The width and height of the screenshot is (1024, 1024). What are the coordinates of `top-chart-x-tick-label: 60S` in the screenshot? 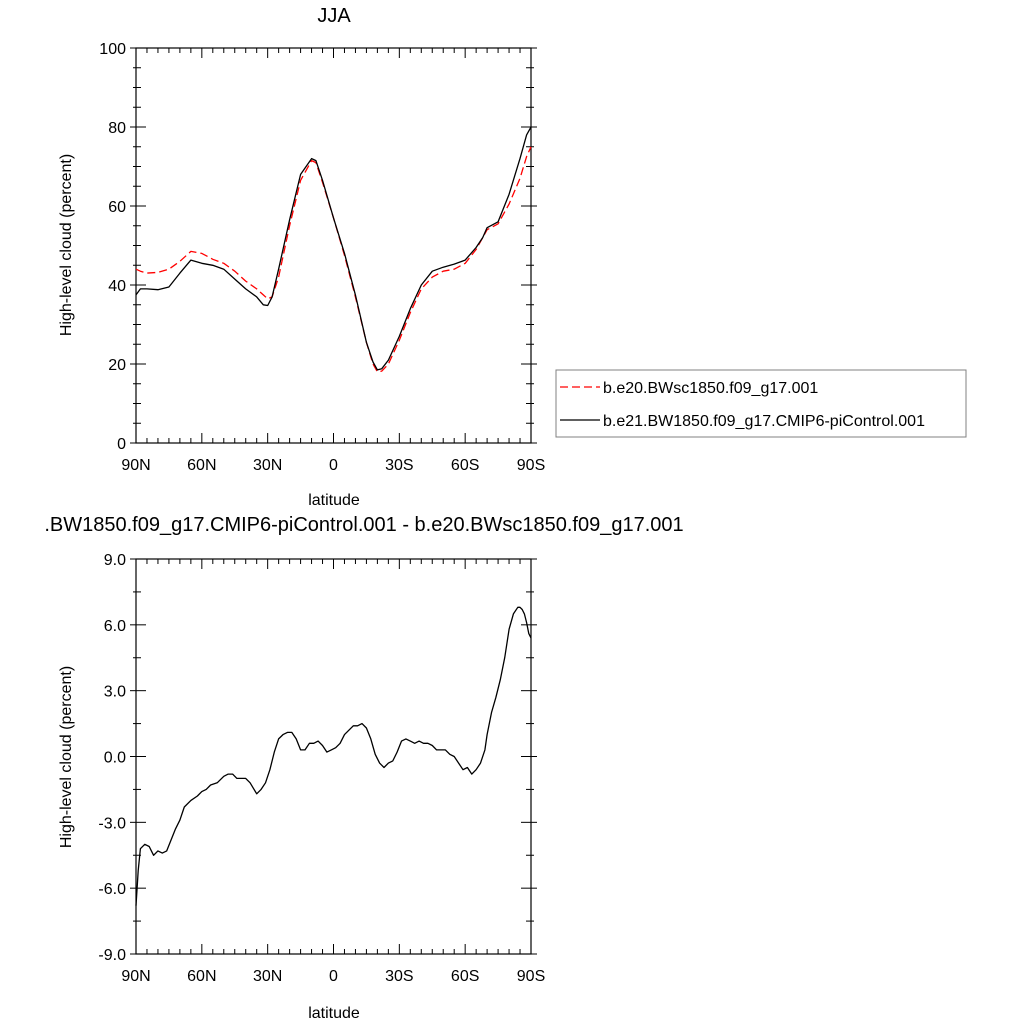 It's located at (465, 465).